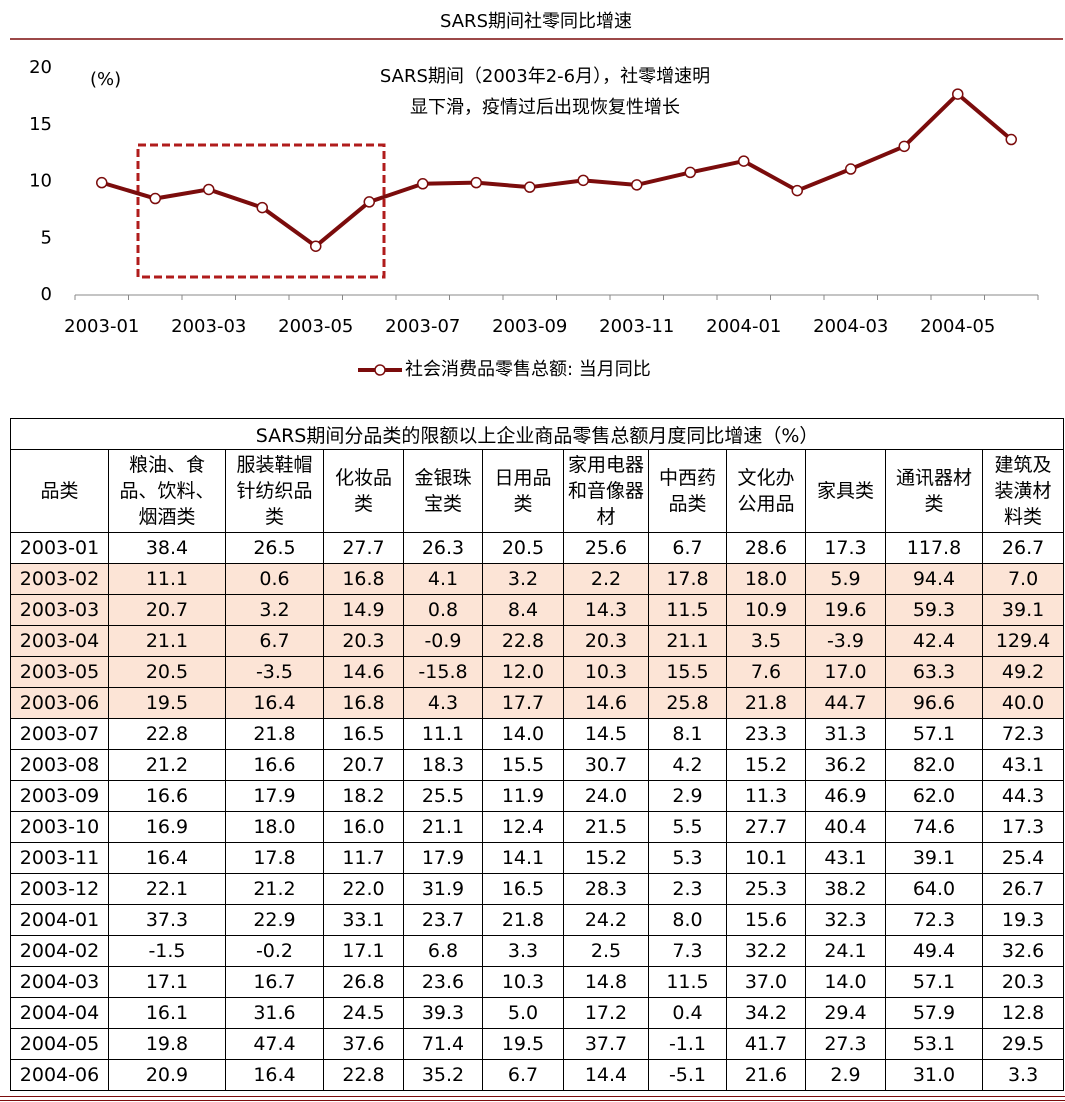 This screenshot has height=1102, width=1065. I want to click on value-cell: 35.2, so click(443, 1075).